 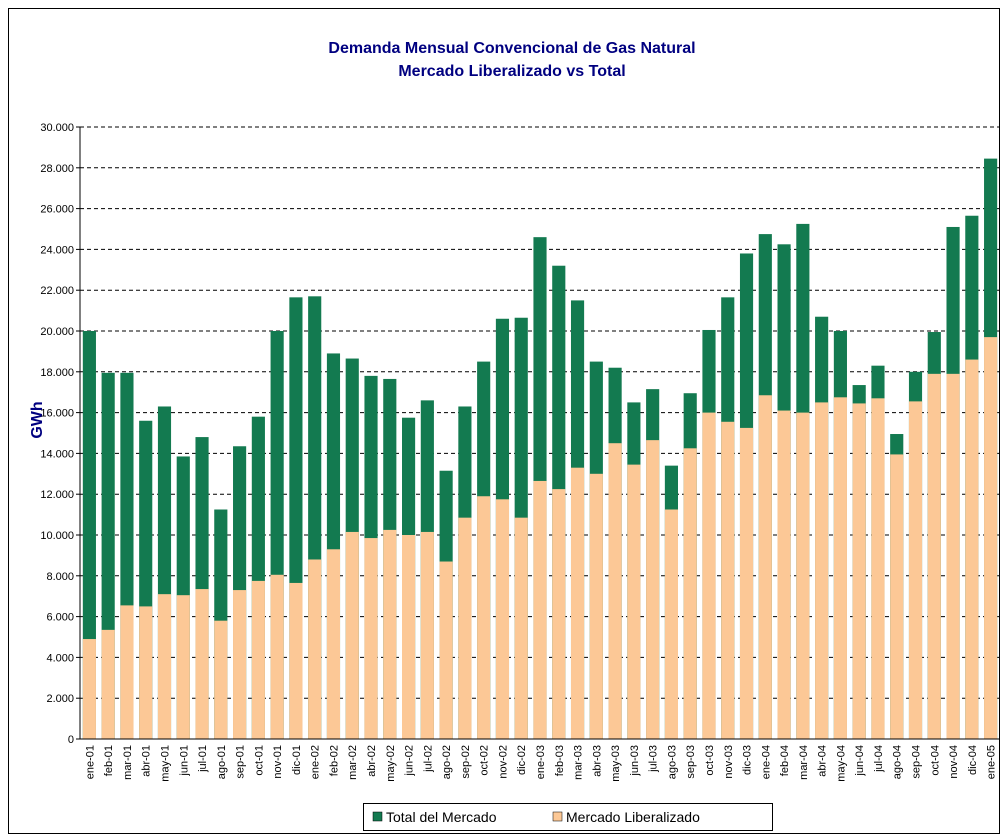 What do you see at coordinates (222, 762) in the screenshot?
I see `x-tick-label: ago-01` at bounding box center [222, 762].